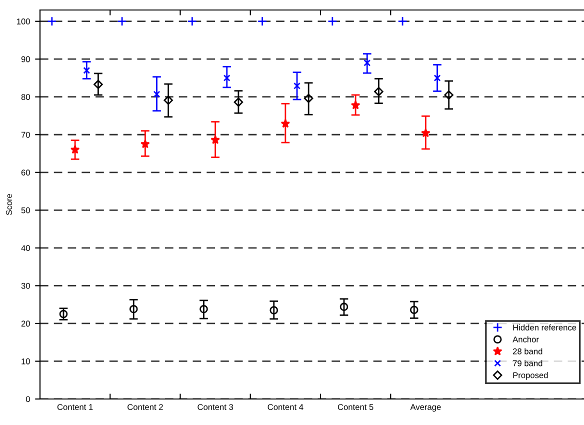 This screenshot has width=584, height=425. Describe the element at coordinates (216, 407) in the screenshot. I see `x-tick-label: Content 3` at that location.